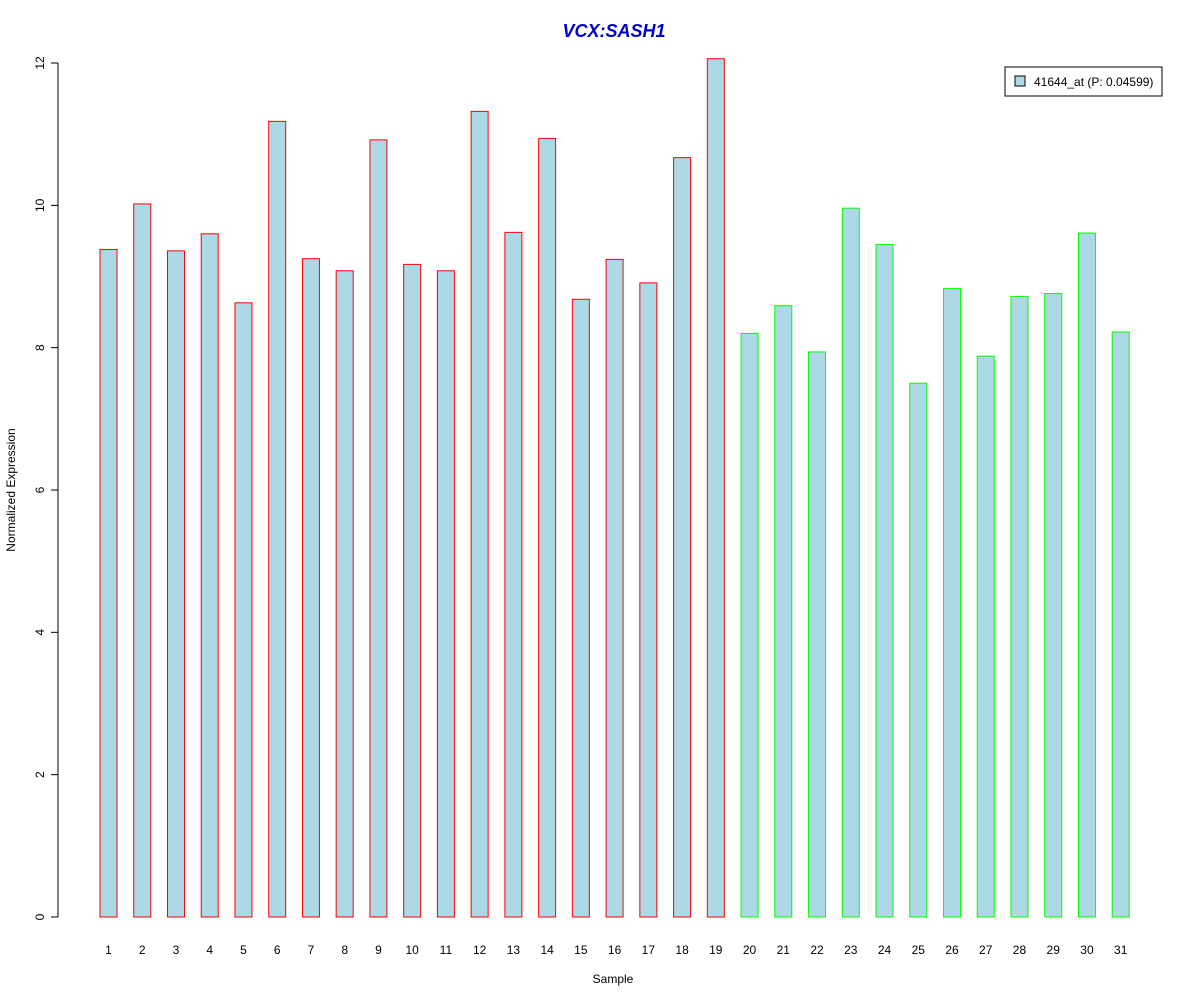  What do you see at coordinates (613, 979) in the screenshot?
I see `x-axis-label: Sample` at bounding box center [613, 979].